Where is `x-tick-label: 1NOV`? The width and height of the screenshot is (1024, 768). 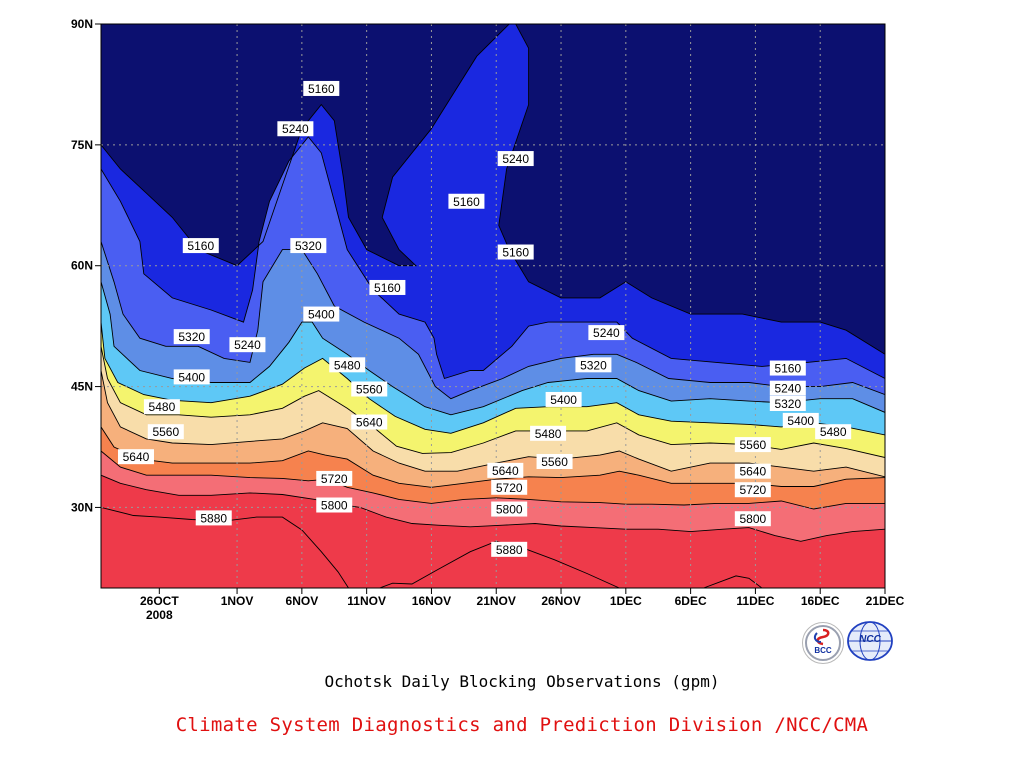 x-tick-label: 1NOV is located at coordinates (237, 601).